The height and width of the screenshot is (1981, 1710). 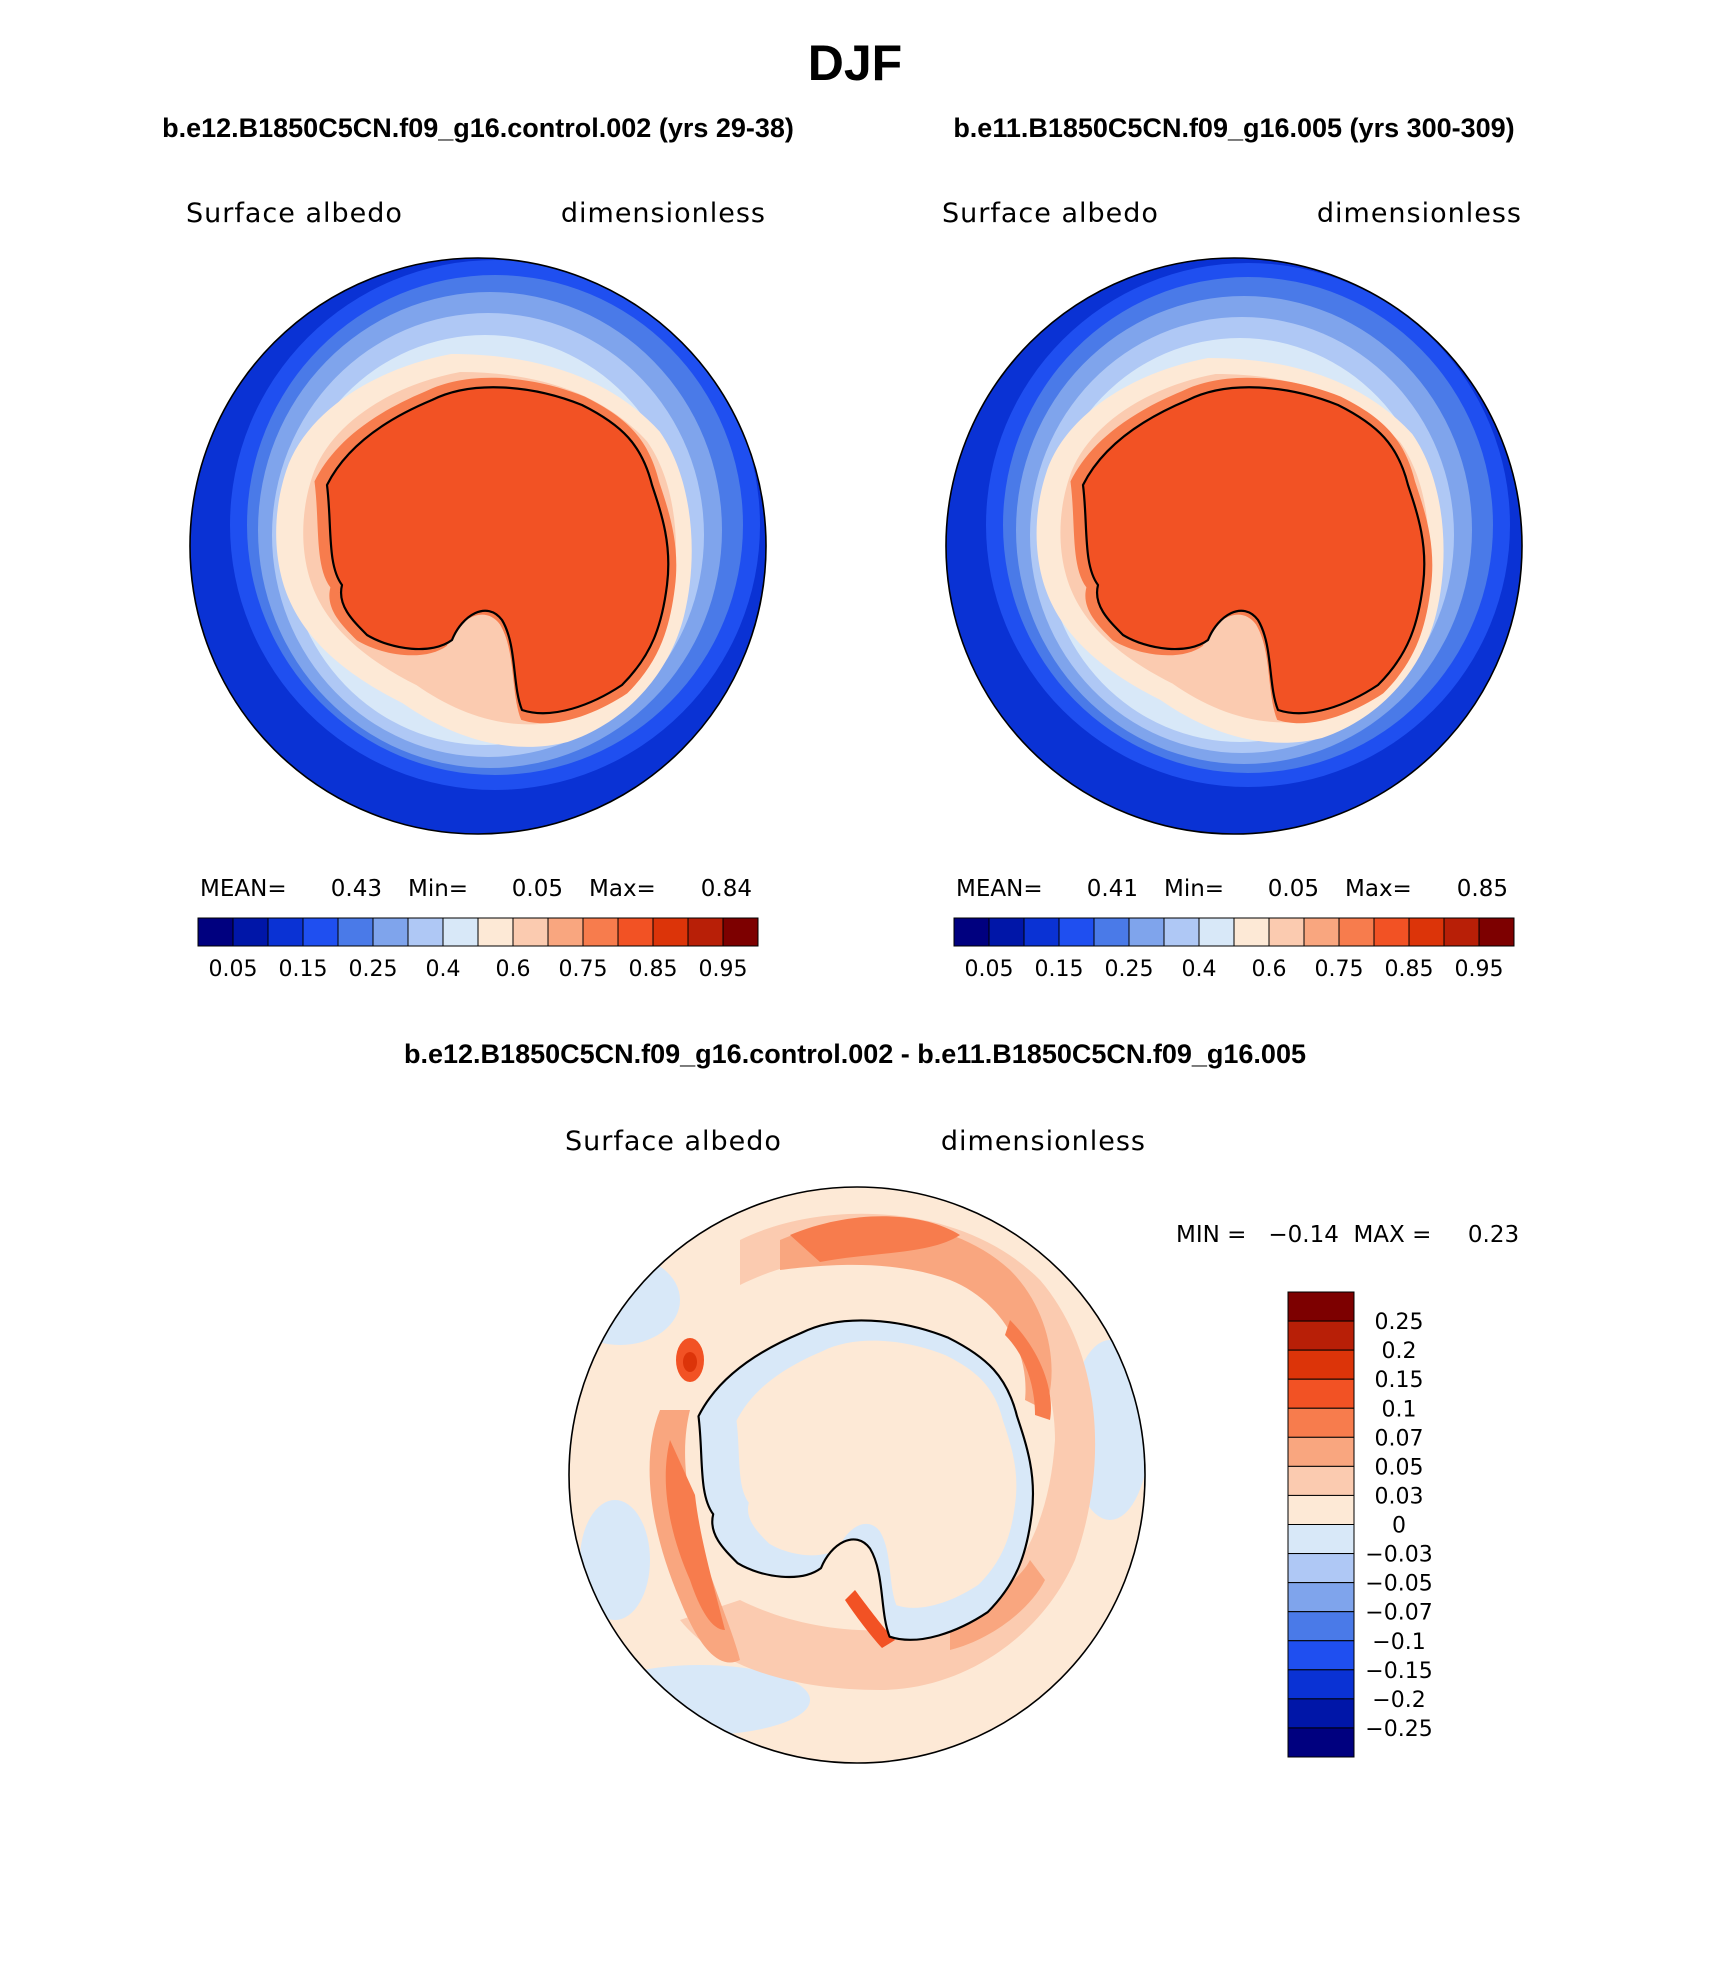 What do you see at coordinates (1378, 889) in the screenshot?
I see `panel-right-max-label: Max=` at bounding box center [1378, 889].